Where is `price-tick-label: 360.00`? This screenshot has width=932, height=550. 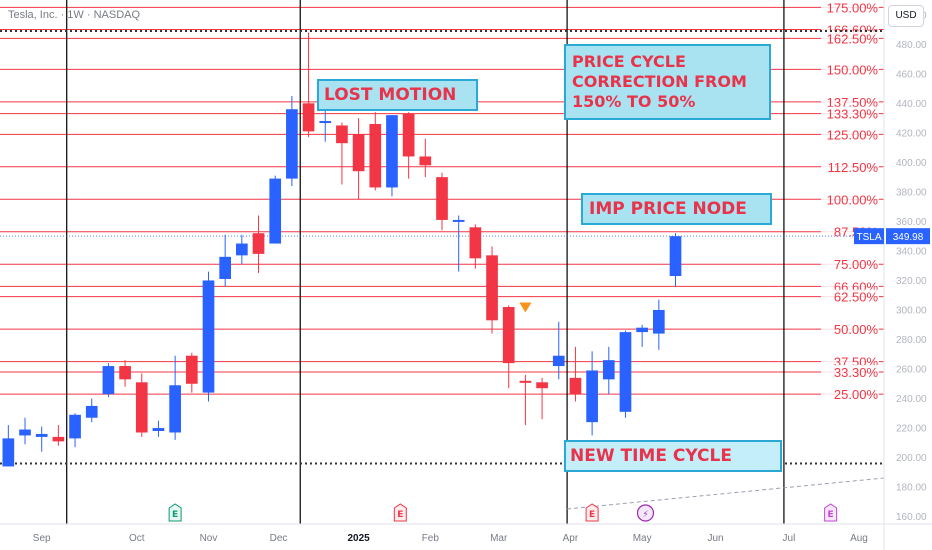 price-tick-label: 360.00 is located at coordinates (911, 222).